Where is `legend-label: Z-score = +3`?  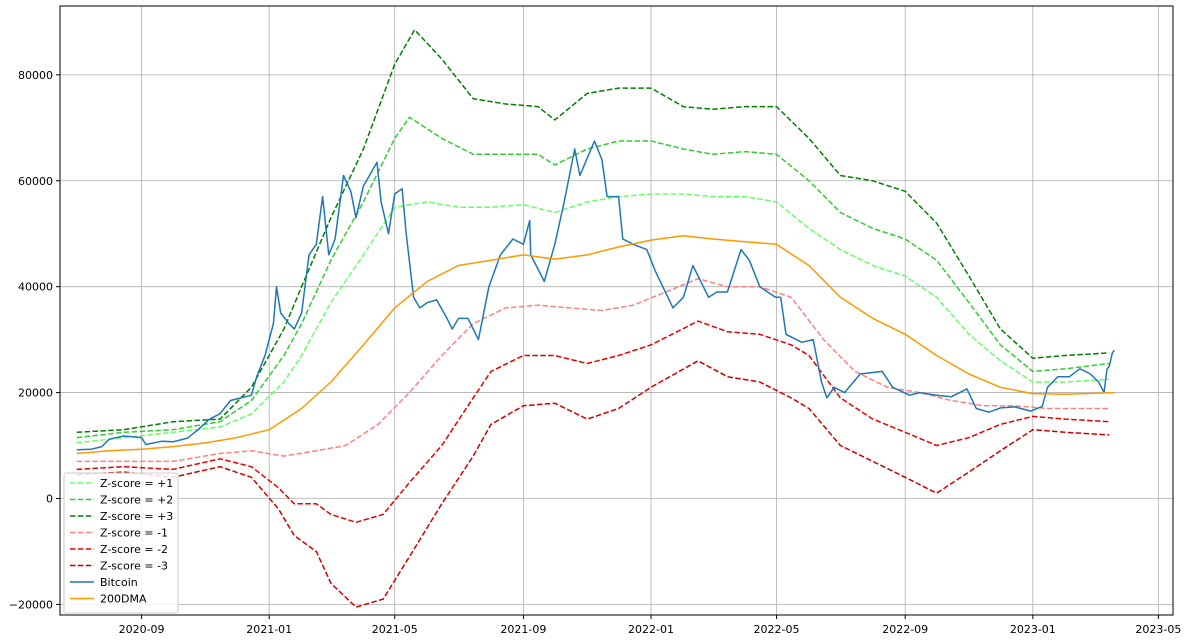
legend-label: Z-score = +3 is located at coordinates (136, 516).